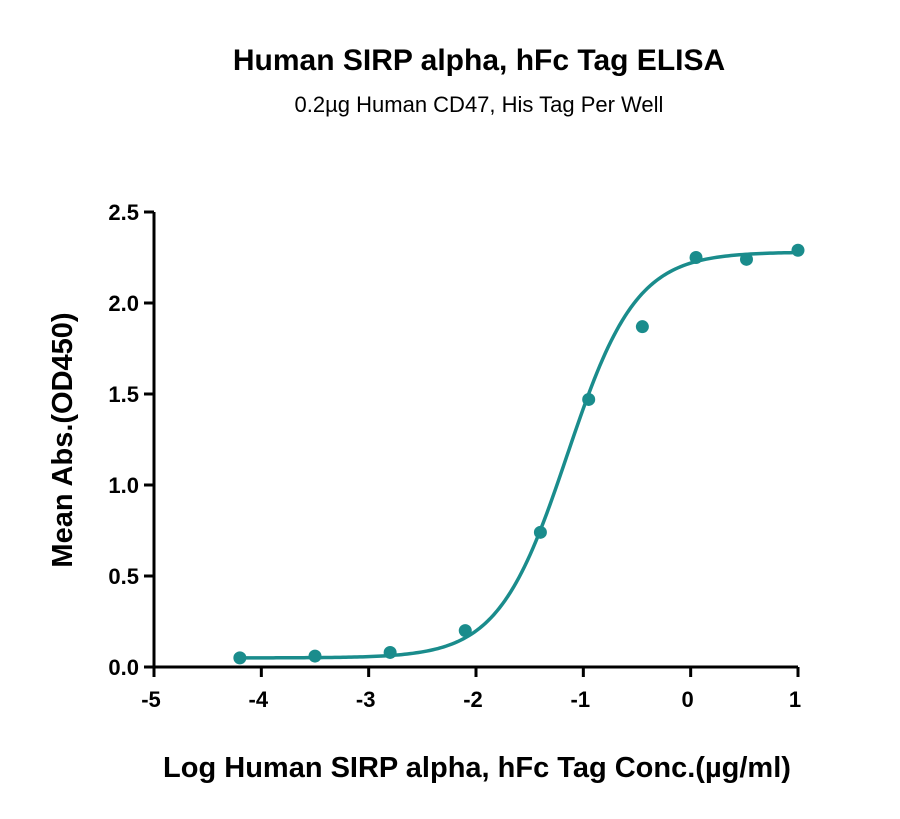  I want to click on x-tick-label: -3, so click(366, 699).